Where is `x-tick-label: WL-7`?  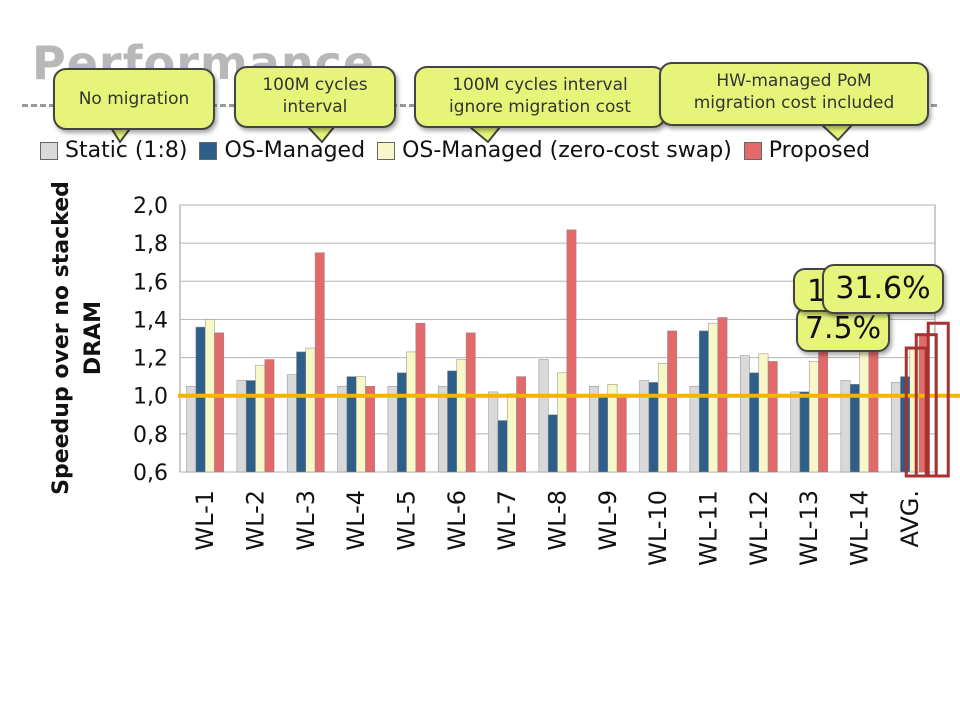
x-tick-label: WL-7 is located at coordinates (507, 520).